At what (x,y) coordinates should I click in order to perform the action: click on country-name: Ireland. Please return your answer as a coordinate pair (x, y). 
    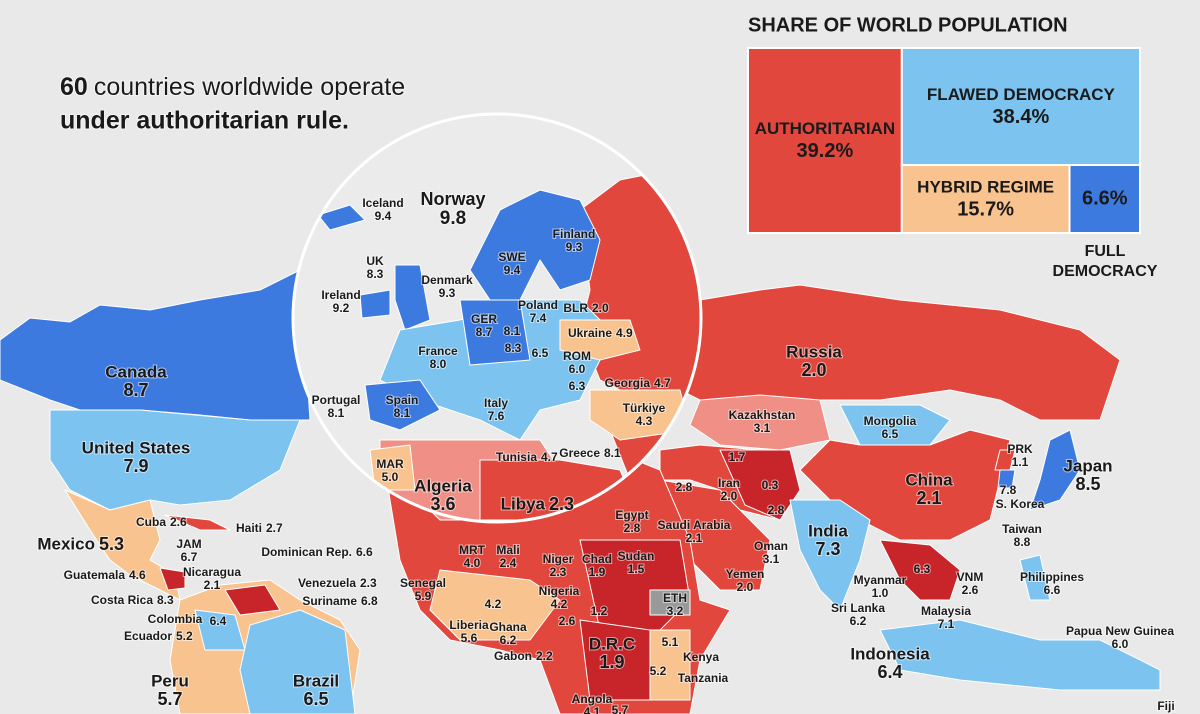
    Looking at the image, I should click on (340, 295).